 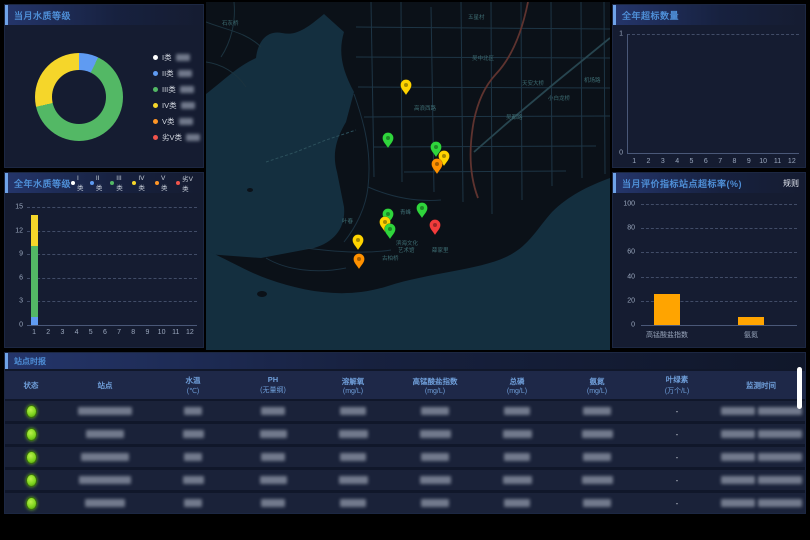 I want to click on time-clock-redacted, so click(x=779, y=457).